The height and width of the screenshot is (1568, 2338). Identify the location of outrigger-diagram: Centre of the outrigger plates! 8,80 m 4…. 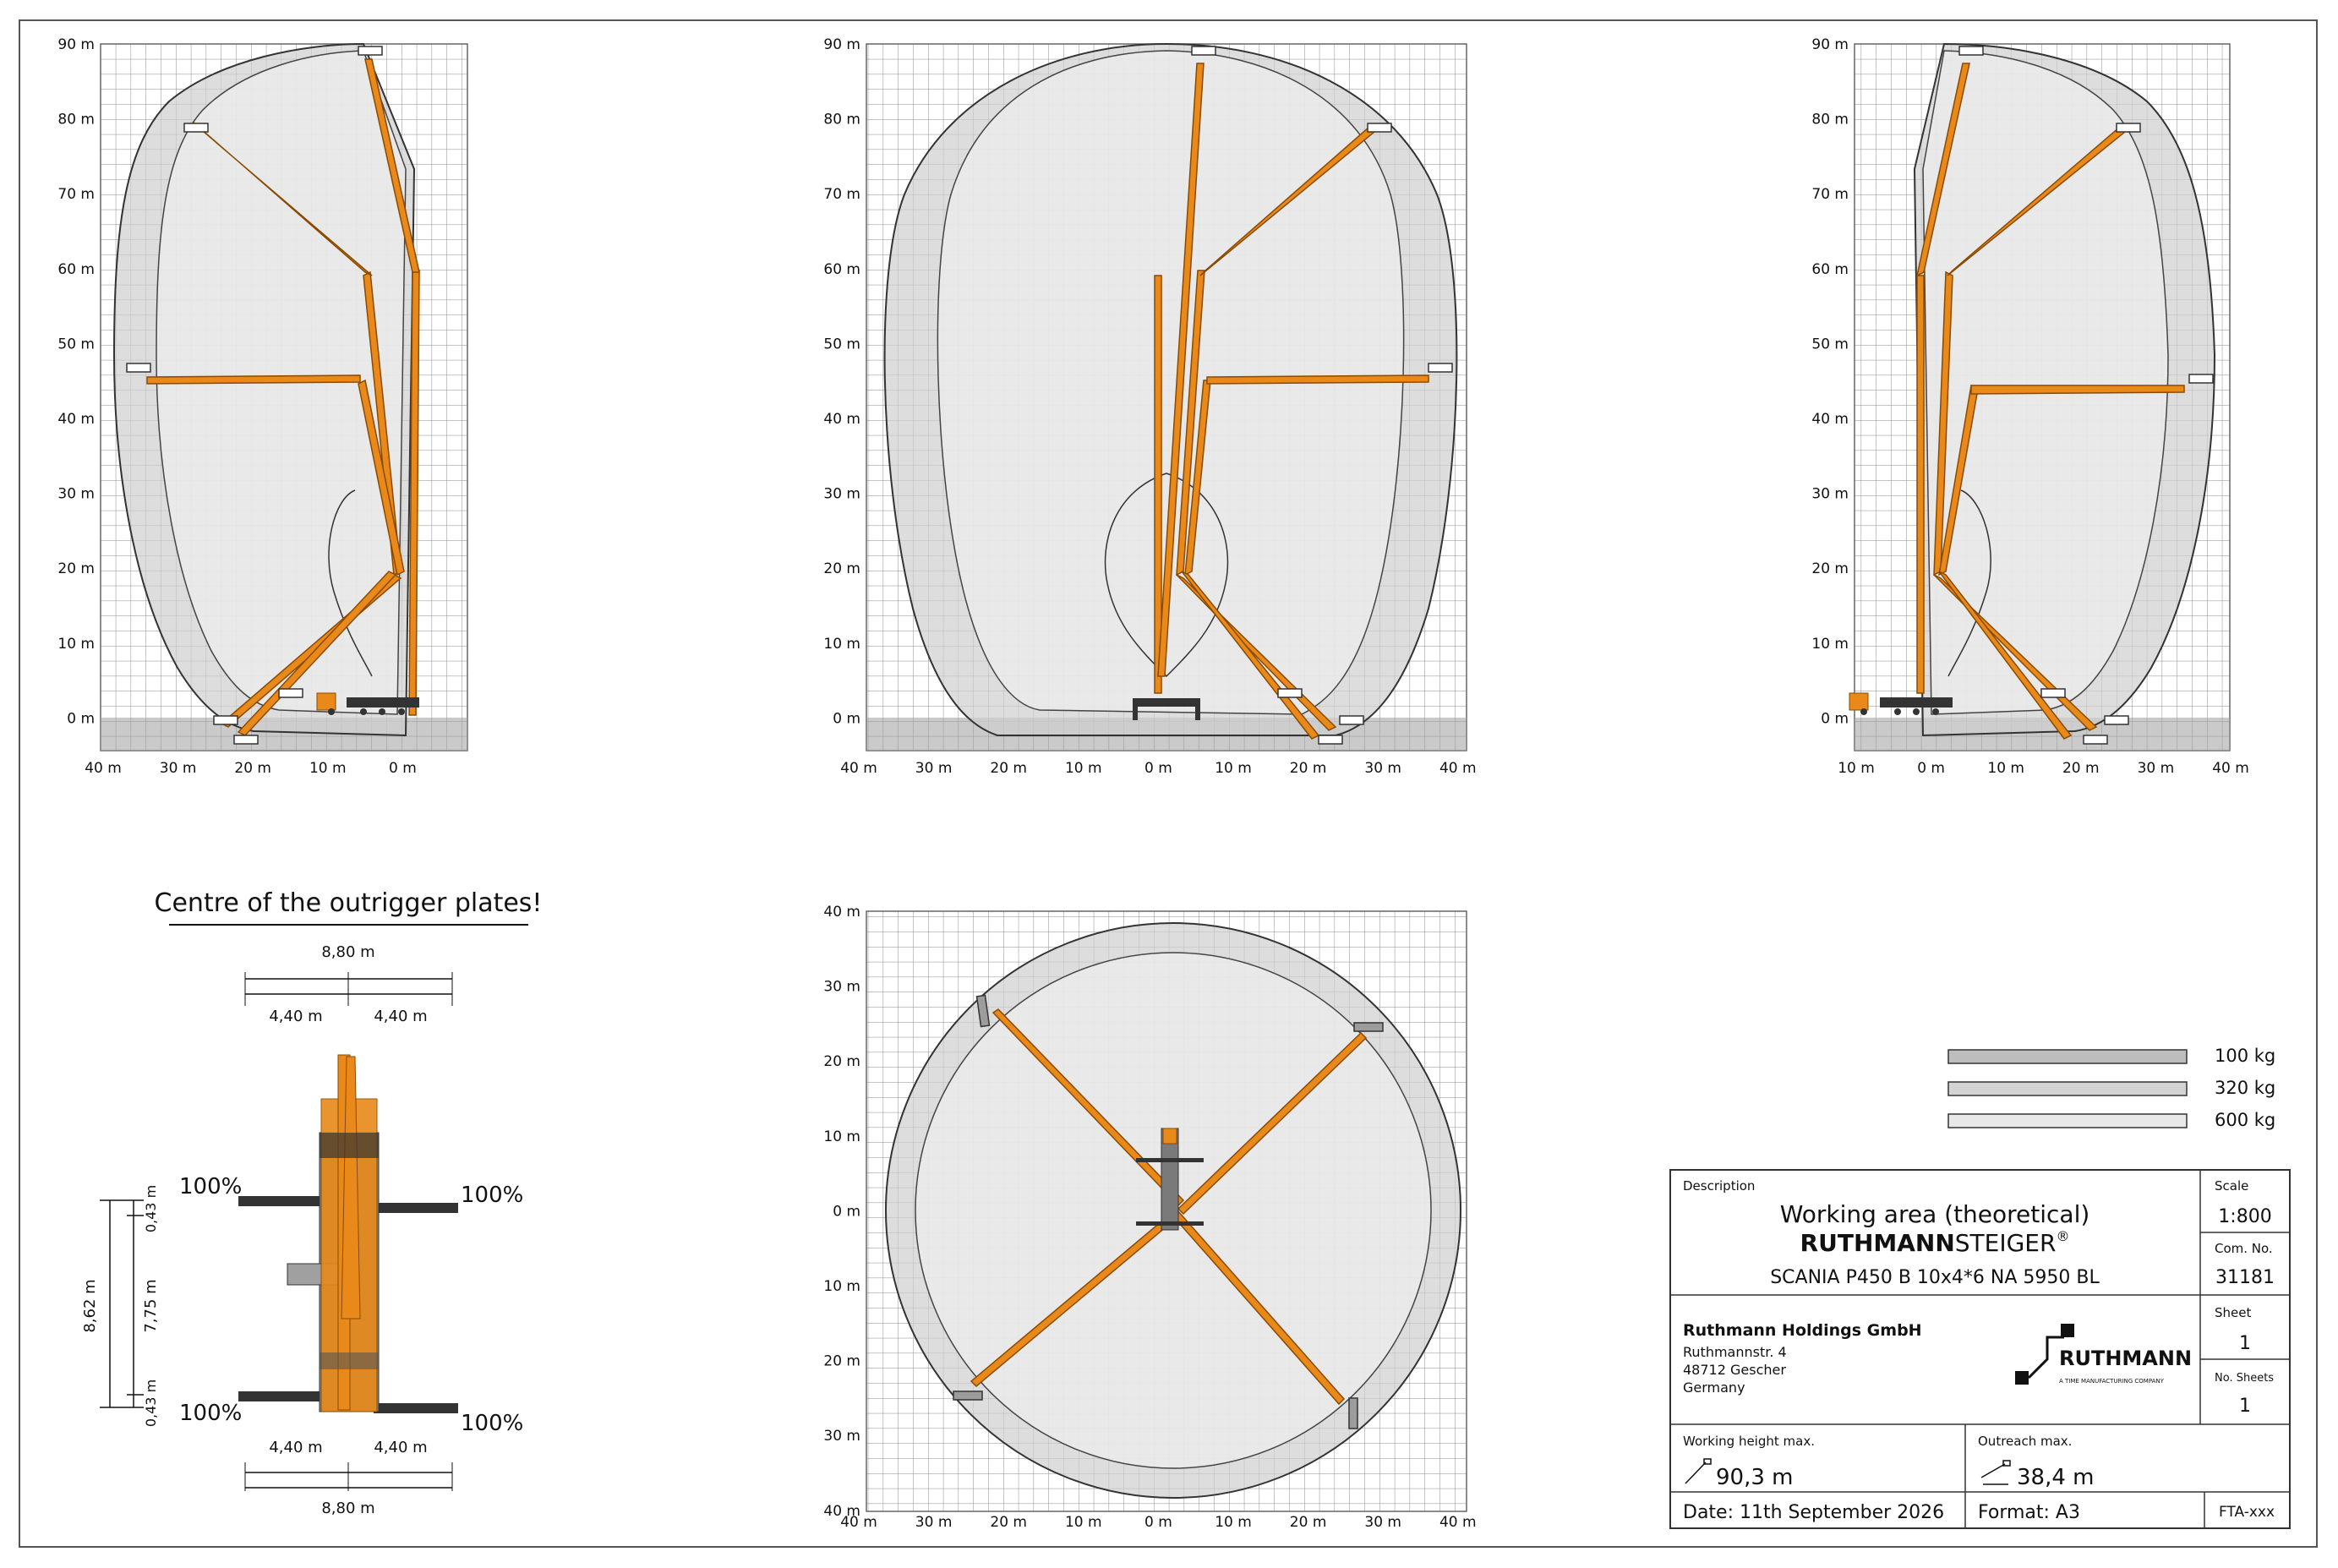
(312, 1202).